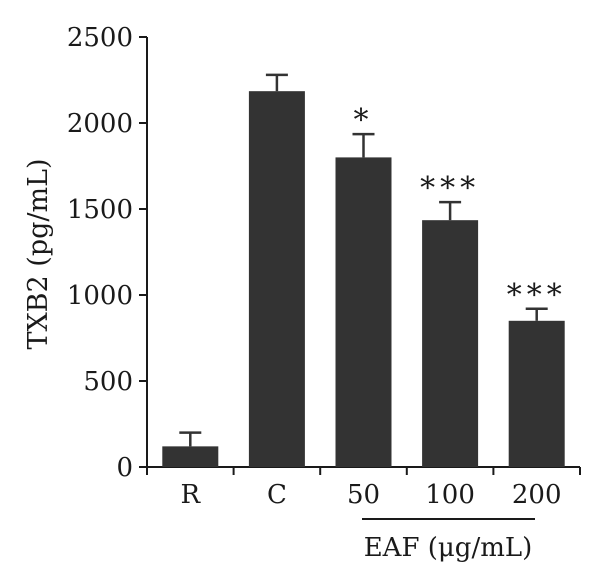 This screenshot has height=587, width=600. What do you see at coordinates (107, 253) in the screenshot?
I see `y-axis: 0 500 1000 1500 2000 2500` at bounding box center [107, 253].